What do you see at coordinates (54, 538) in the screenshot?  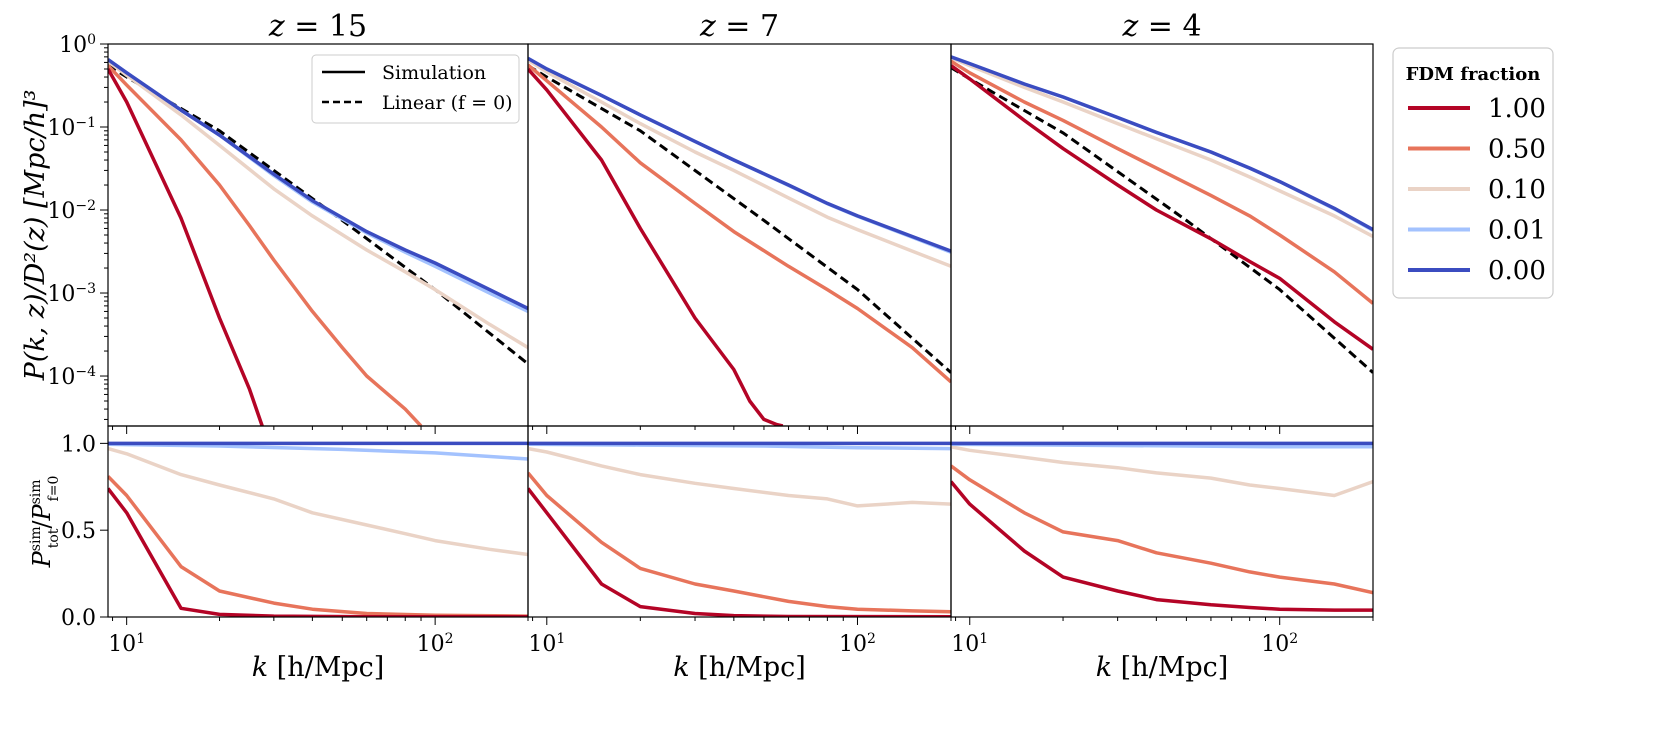 I see `ratio-label-sub1: tot` at bounding box center [54, 538].